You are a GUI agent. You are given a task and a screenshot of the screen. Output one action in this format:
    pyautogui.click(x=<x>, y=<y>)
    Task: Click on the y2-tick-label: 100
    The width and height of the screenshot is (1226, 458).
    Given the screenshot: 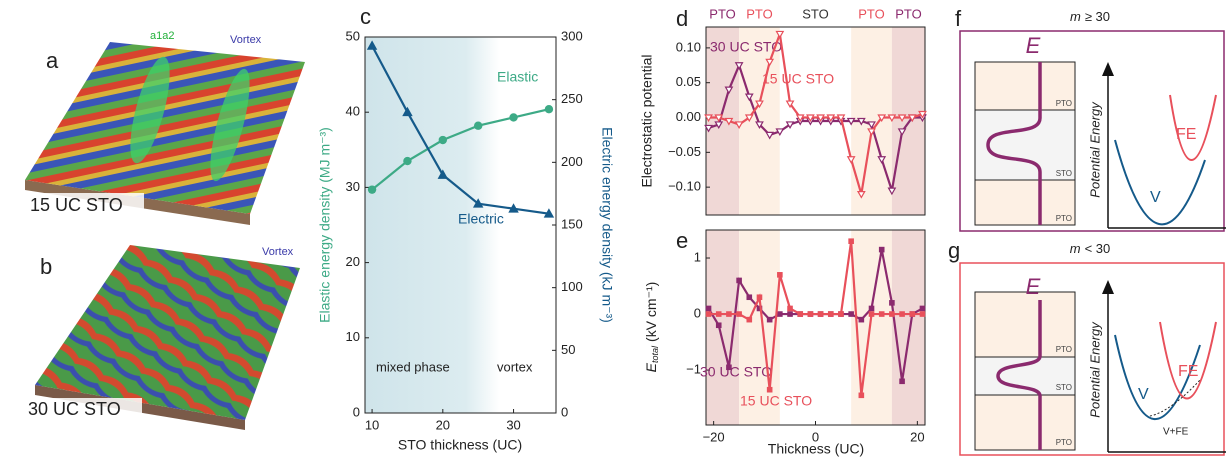 What is the action you would take?
    pyautogui.click(x=572, y=286)
    